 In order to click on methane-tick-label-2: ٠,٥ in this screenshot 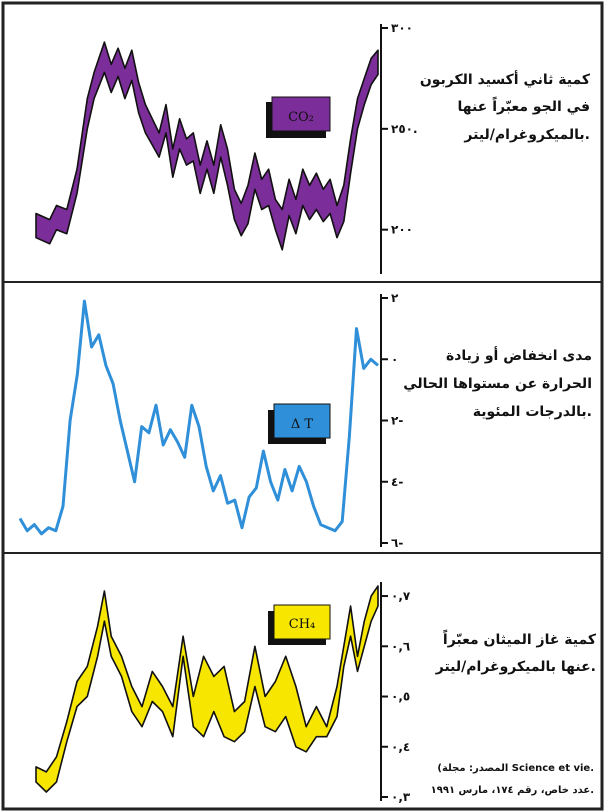, I will do `click(400, 697)`.